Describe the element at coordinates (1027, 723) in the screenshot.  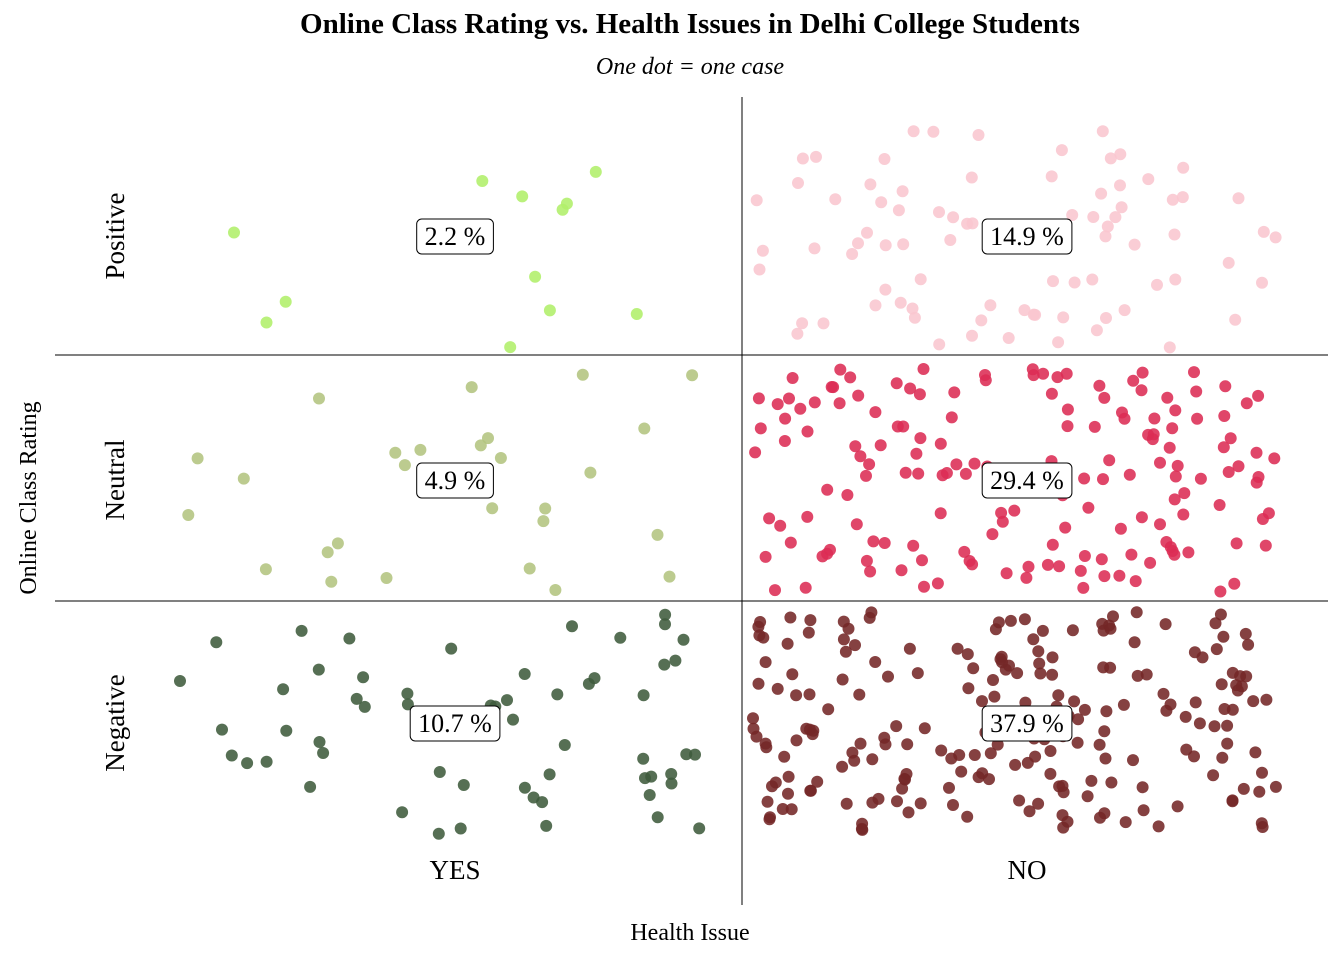
I see `percent-label-no-negative: 37.9 %` at that location.